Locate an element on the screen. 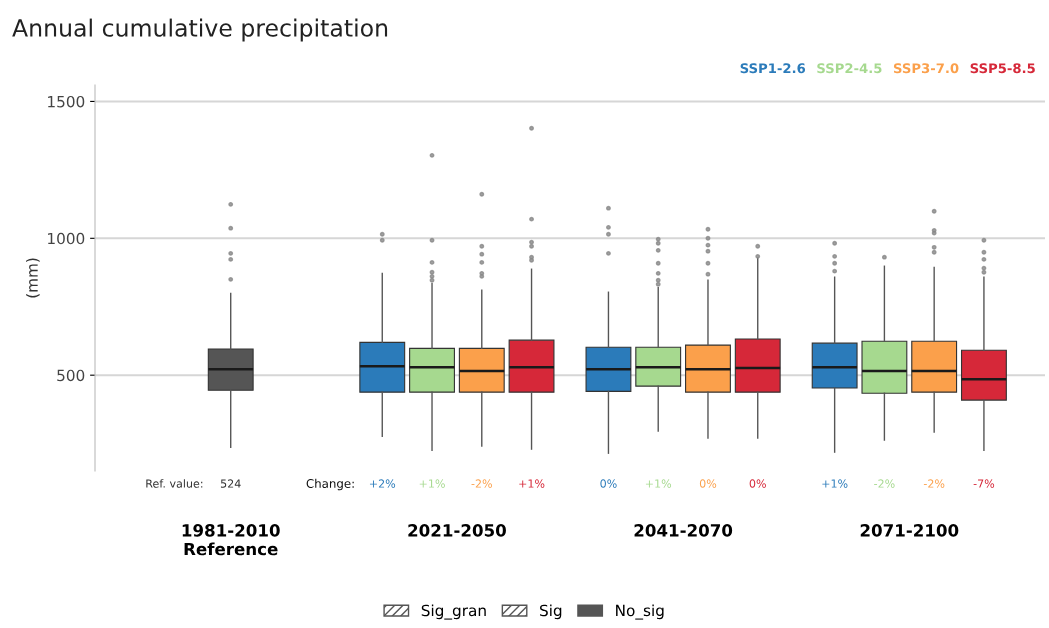 This screenshot has width=1049, height=628. y-tick-label: 1500 is located at coordinates (66, 101).